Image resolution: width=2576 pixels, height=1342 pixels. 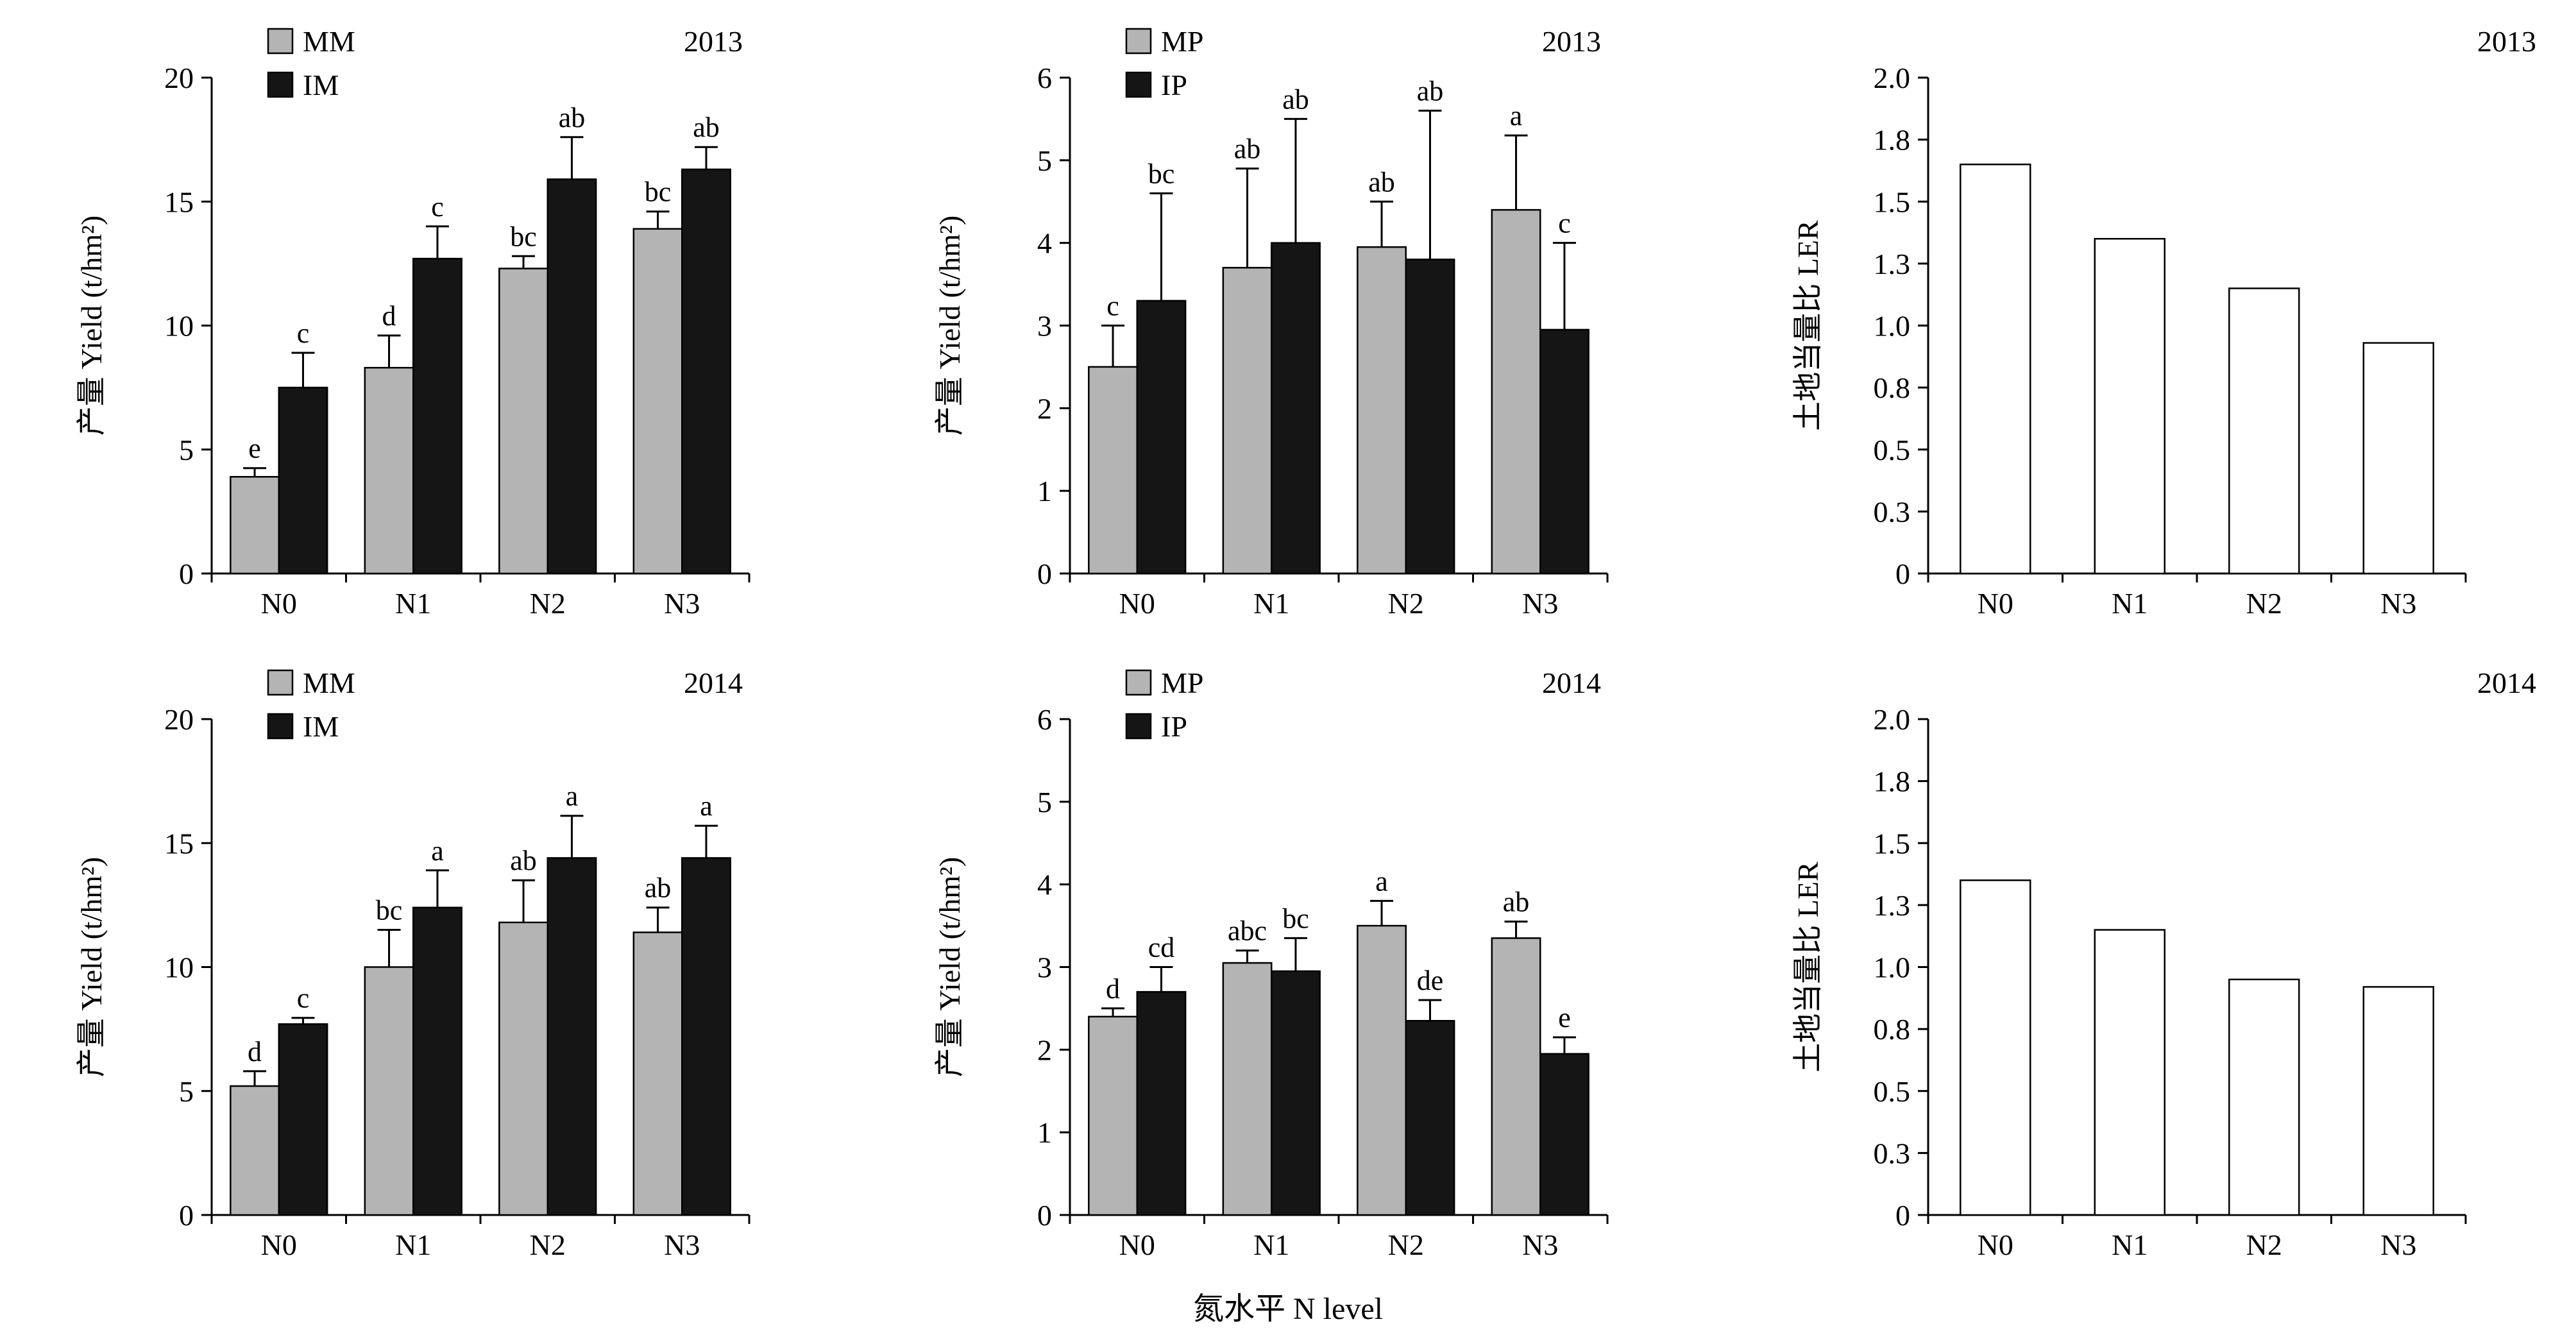 What do you see at coordinates (706, 1036) in the screenshot?
I see `IM-bar-N3` at bounding box center [706, 1036].